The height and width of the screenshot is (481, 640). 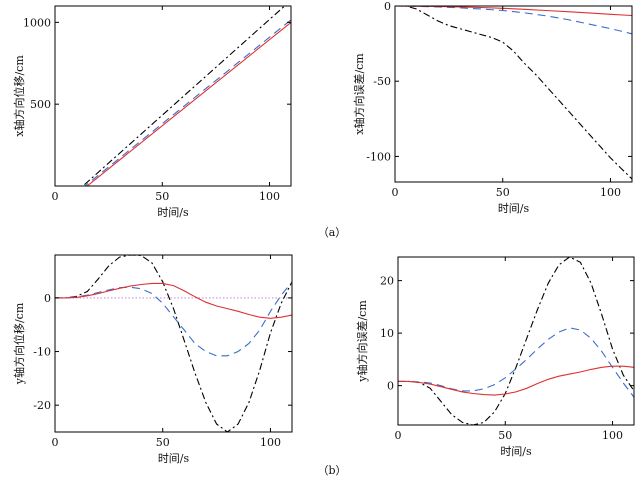 I want to click on y-tick-label: -20, so click(x=42, y=405).